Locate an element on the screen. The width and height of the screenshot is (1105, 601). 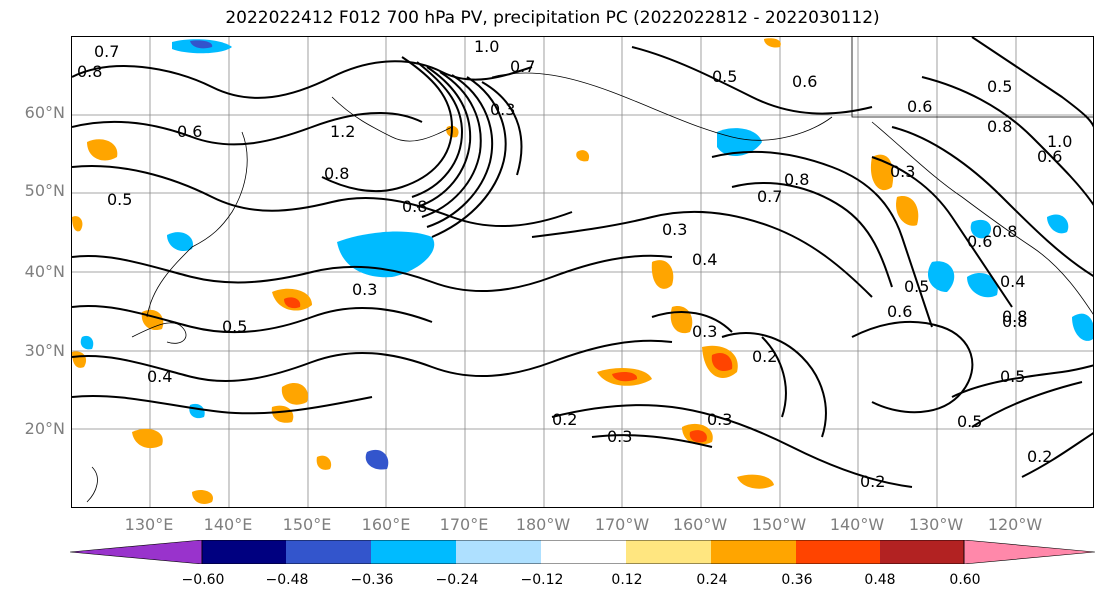
lon-label-140w: 140°W is located at coordinates (857, 524).